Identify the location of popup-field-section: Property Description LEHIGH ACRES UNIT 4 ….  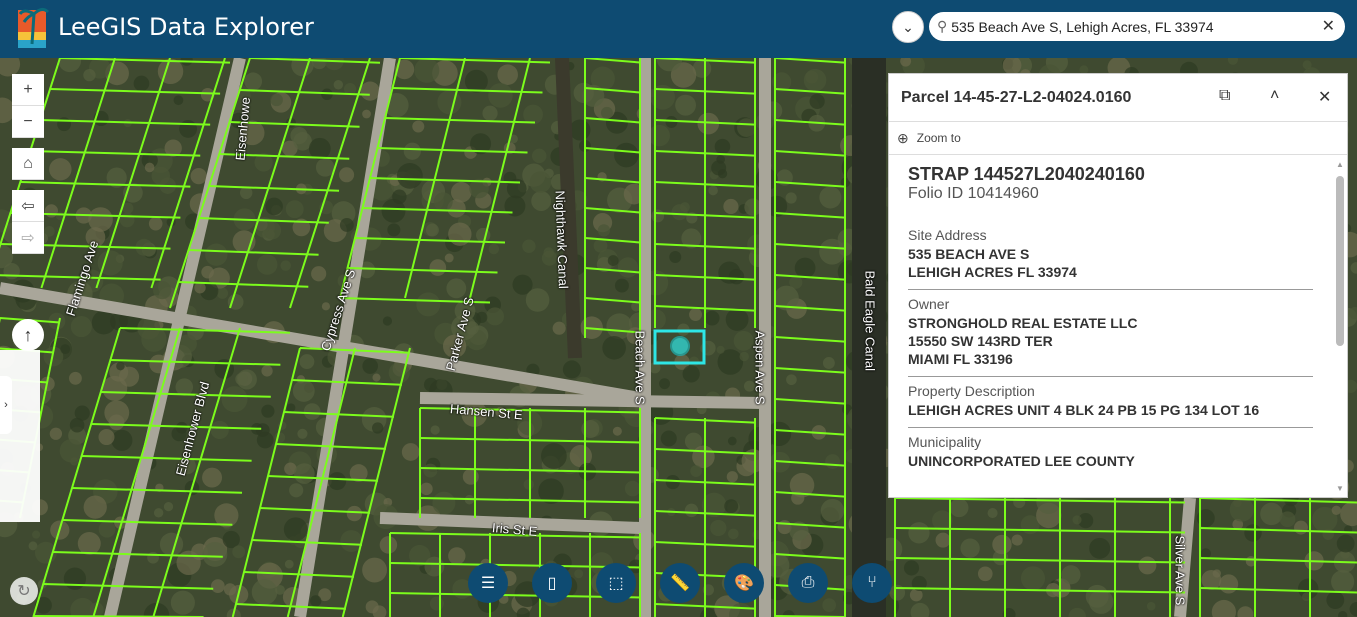
(1110, 402).